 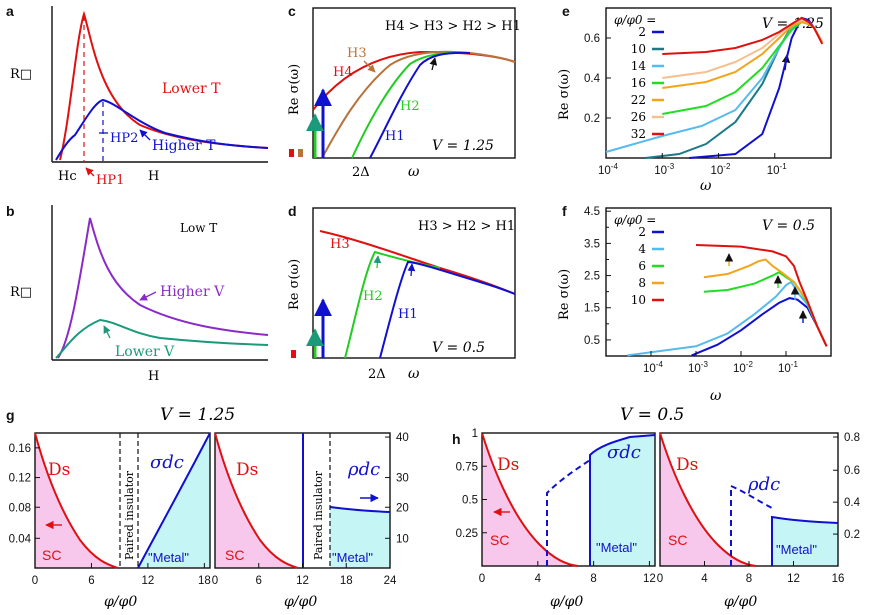 What do you see at coordinates (592, 212) in the screenshot?
I see `ytick-label-f-4.5: 4.5` at bounding box center [592, 212].